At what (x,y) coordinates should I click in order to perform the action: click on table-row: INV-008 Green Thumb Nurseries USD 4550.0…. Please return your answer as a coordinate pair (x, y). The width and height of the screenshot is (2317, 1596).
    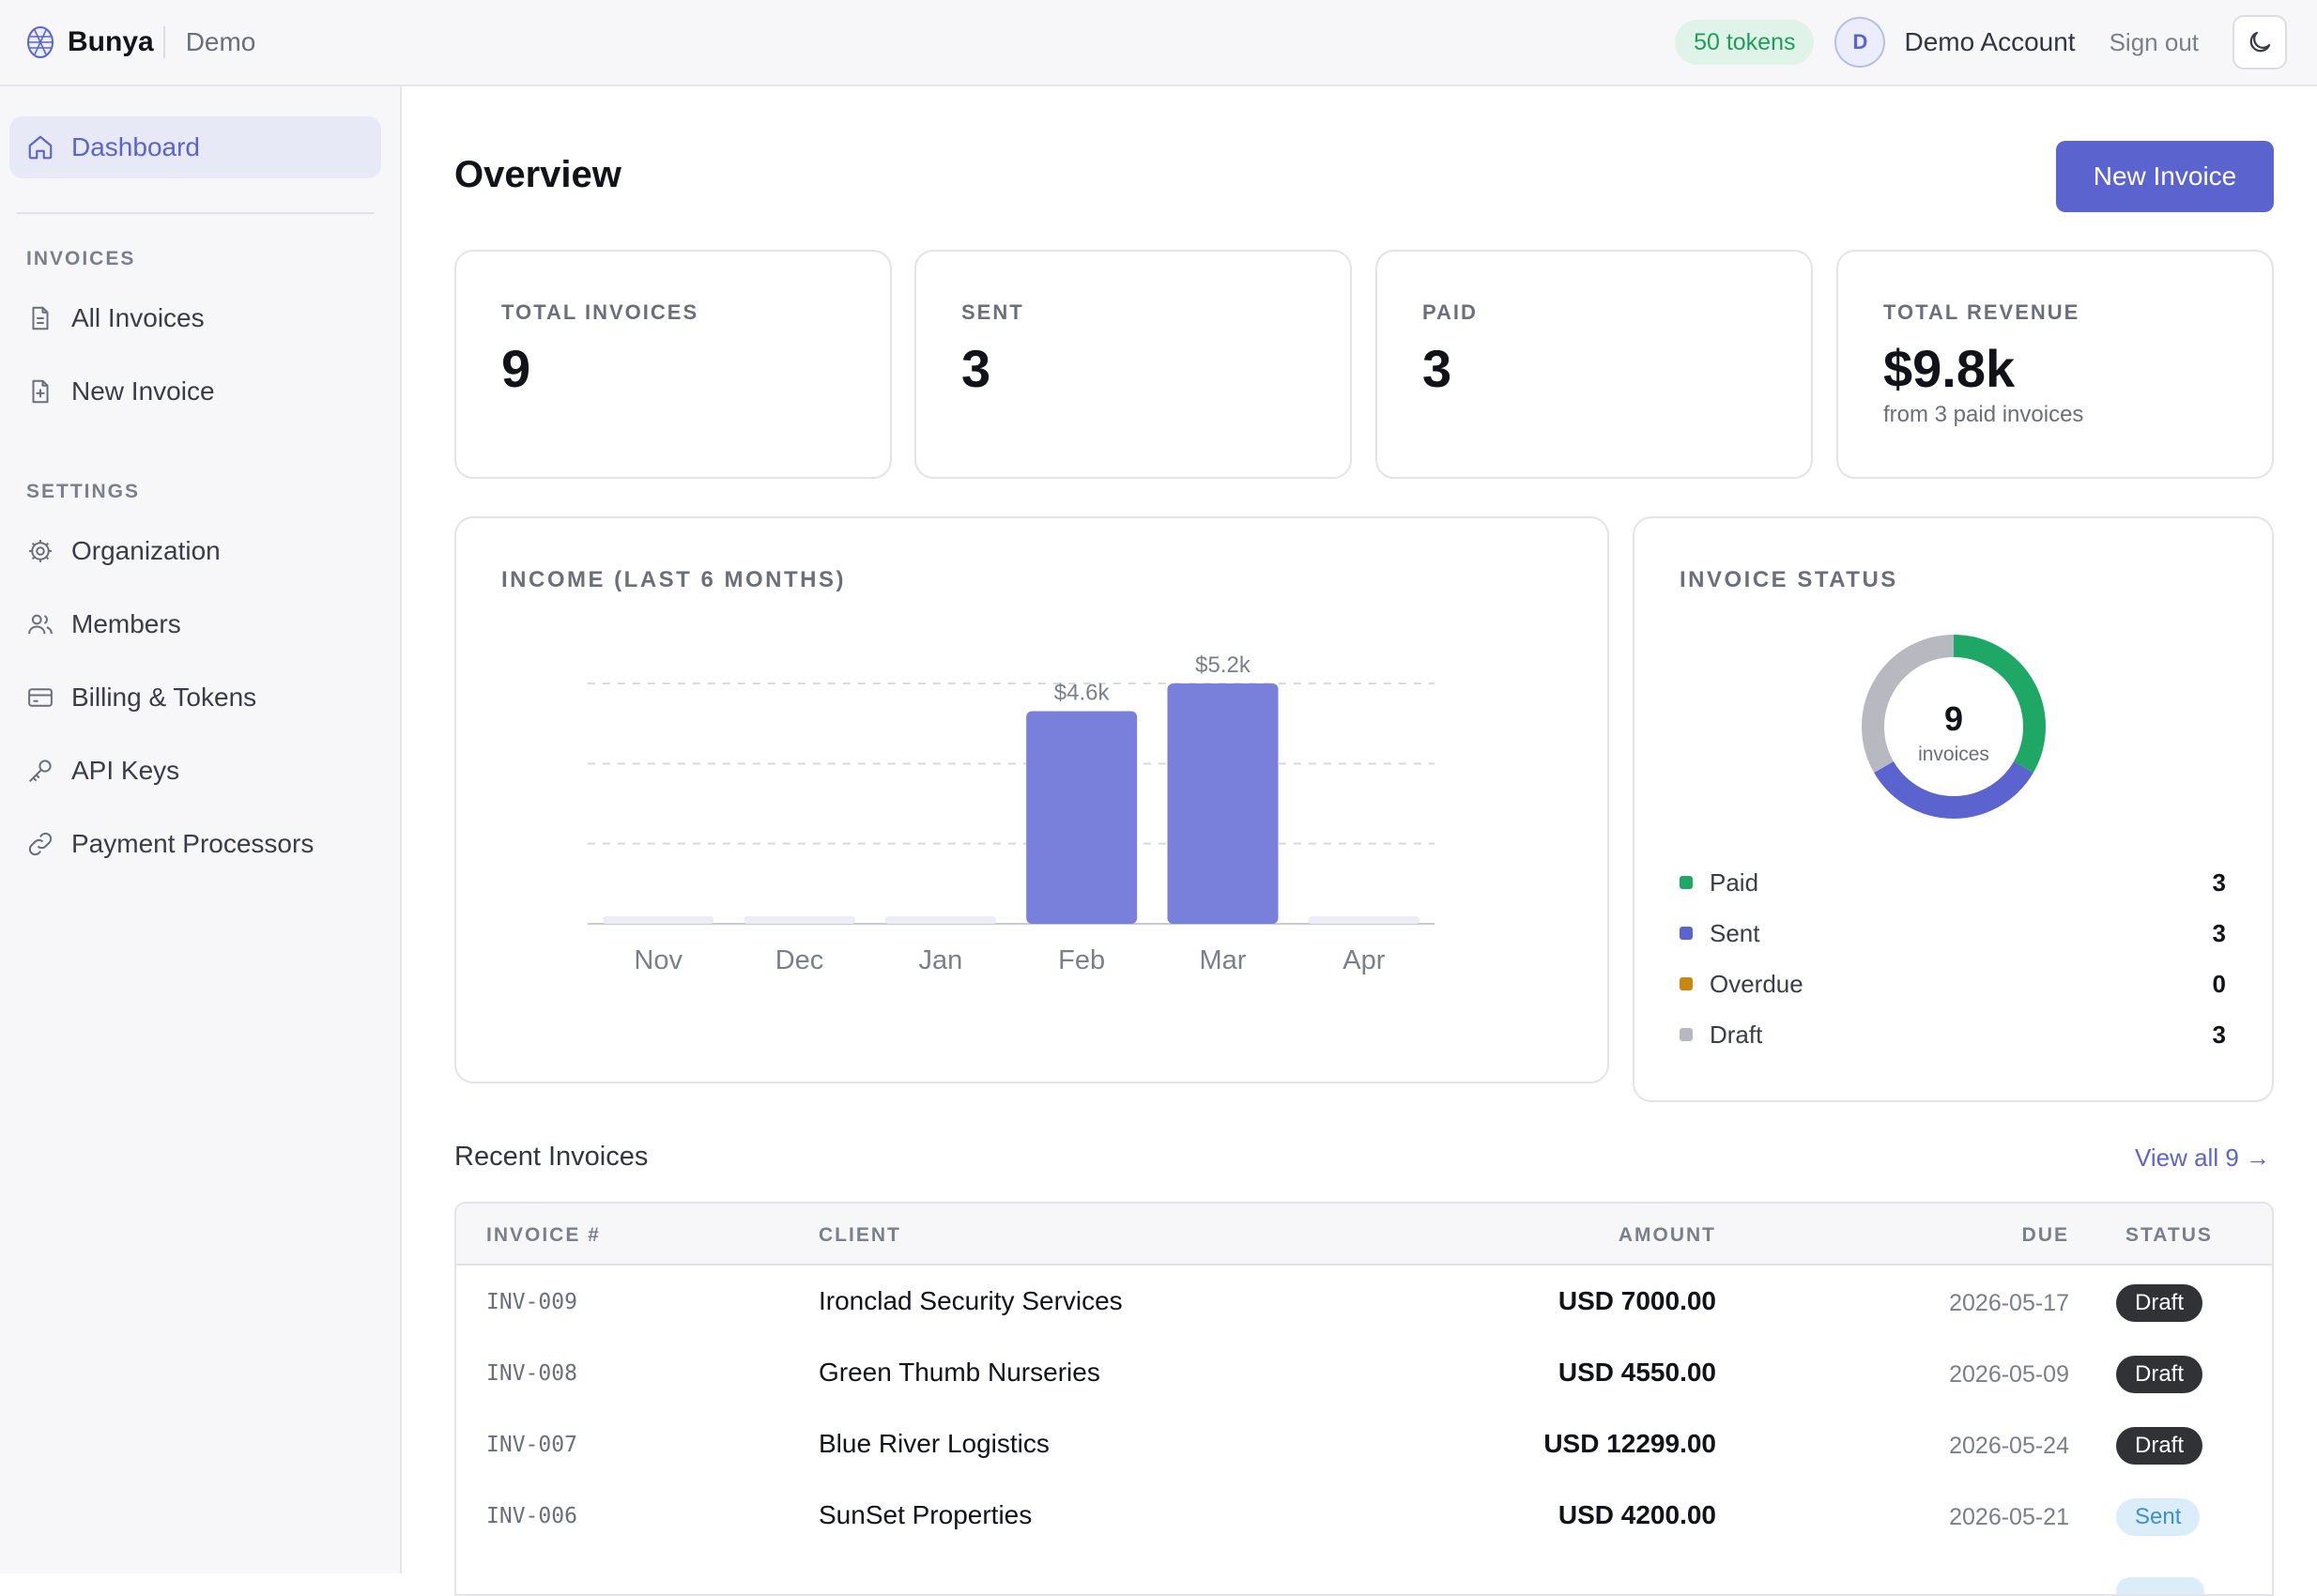
    Looking at the image, I should click on (1364, 1375).